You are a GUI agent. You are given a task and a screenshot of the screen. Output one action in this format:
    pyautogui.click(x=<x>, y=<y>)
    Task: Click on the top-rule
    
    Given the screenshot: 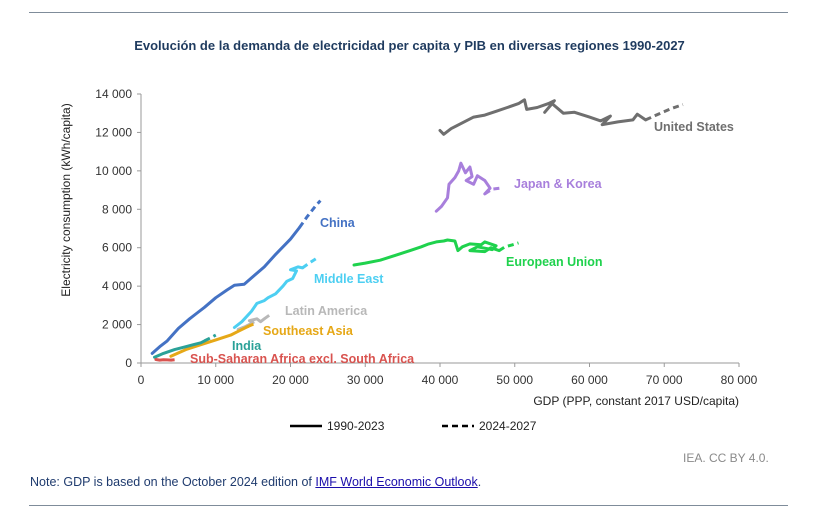 What is the action you would take?
    pyautogui.click(x=408, y=12)
    